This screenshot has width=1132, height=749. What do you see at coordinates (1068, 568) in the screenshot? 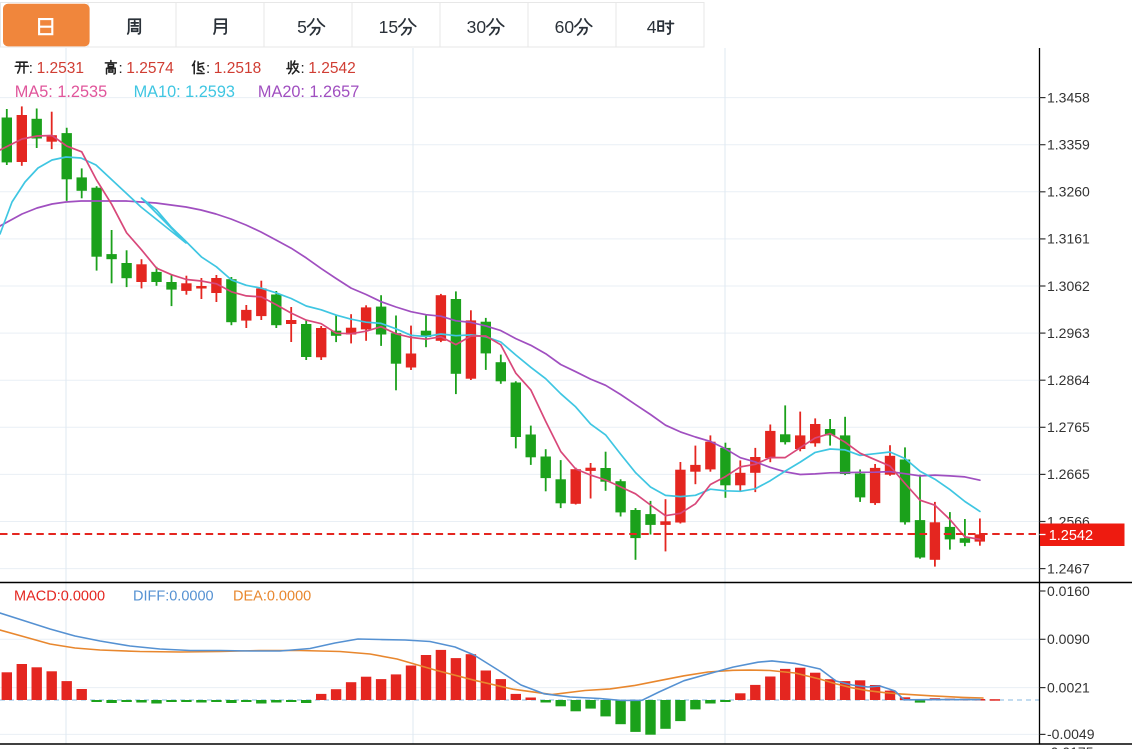
I see `svg-text: 1.2467` at bounding box center [1068, 568].